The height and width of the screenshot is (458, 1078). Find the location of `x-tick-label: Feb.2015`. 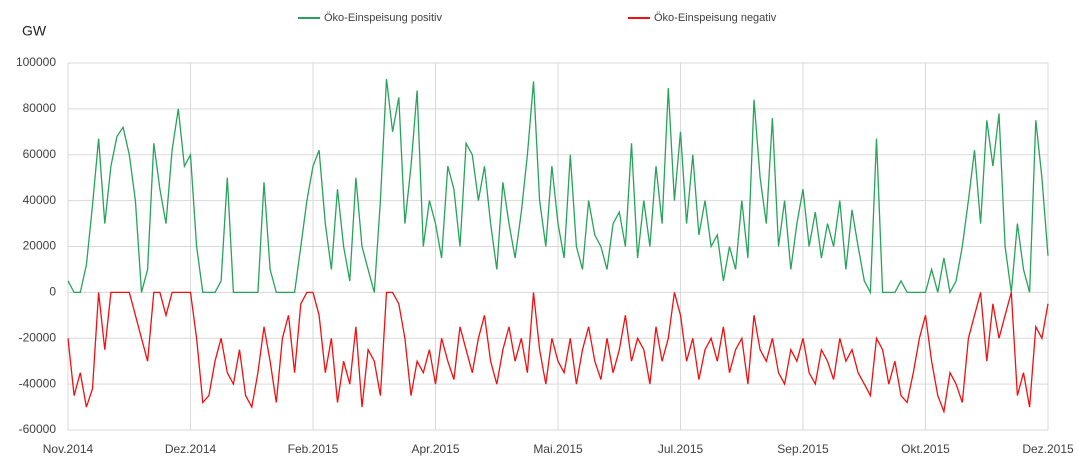

x-tick-label: Feb.2015 is located at coordinates (313, 449).